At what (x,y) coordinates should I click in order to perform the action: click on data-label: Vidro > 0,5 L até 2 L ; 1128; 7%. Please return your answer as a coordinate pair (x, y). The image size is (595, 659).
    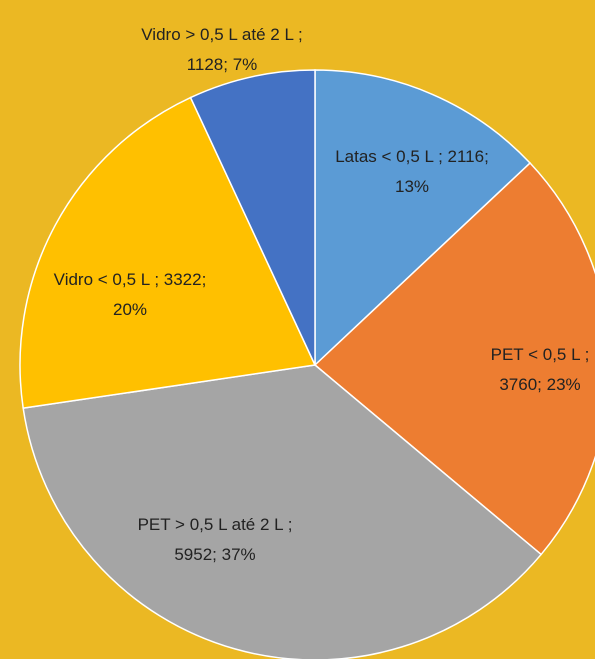
    Looking at the image, I should click on (222, 49).